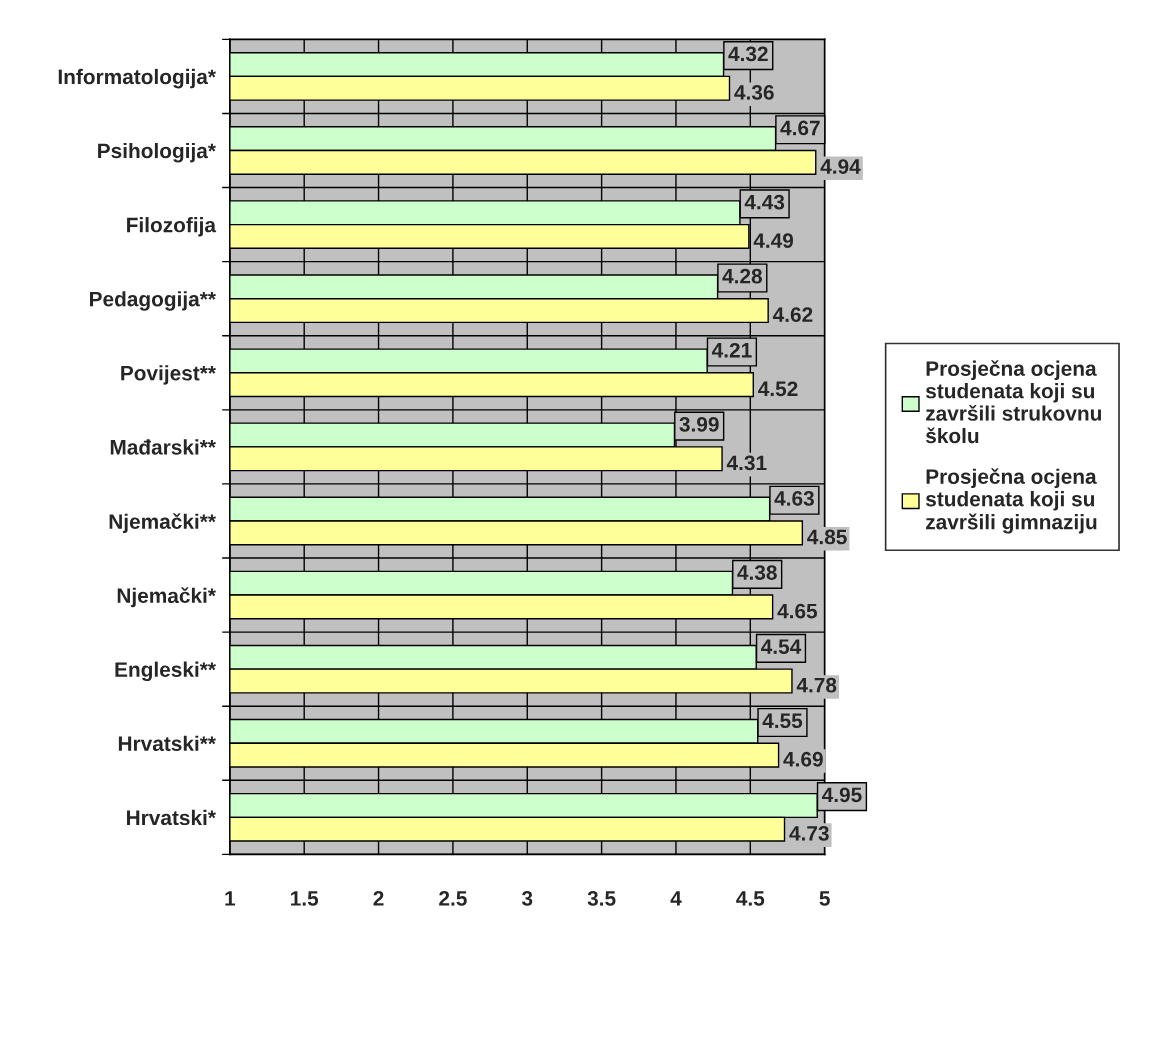 Image resolution: width=1155 pixels, height=1064 pixels. What do you see at coordinates (746, 463) in the screenshot?
I see `data-label: 4.31` at bounding box center [746, 463].